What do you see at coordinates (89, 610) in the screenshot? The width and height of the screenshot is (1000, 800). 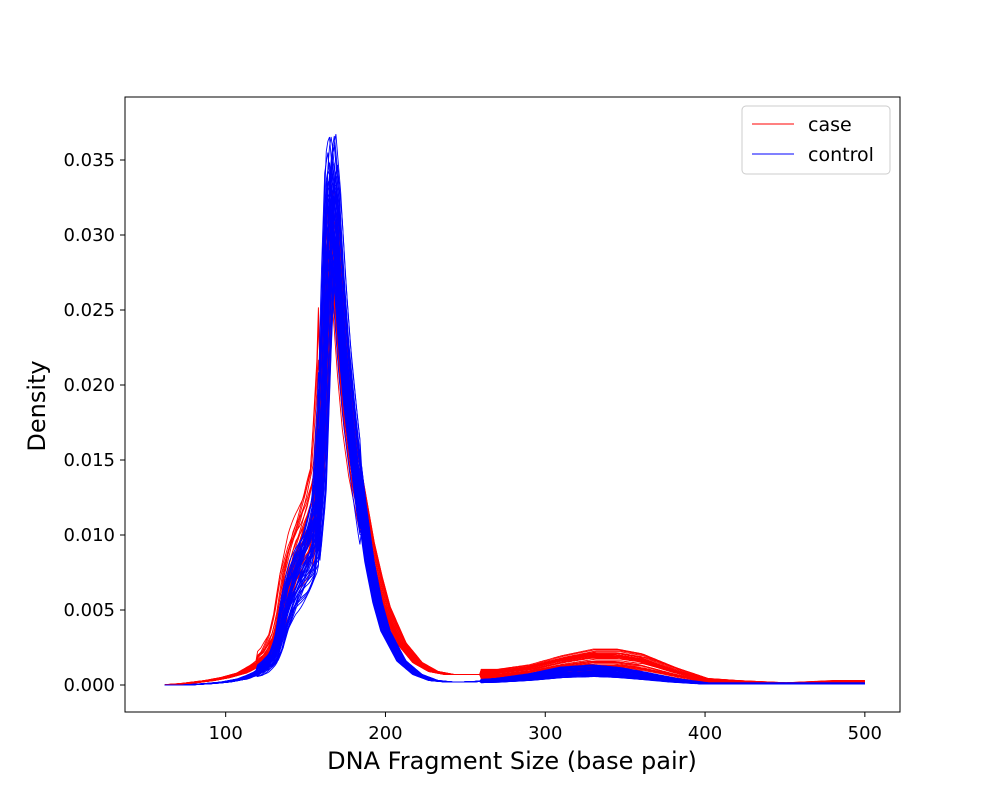 I see `y-tick-label: 0.005` at bounding box center [89, 610].